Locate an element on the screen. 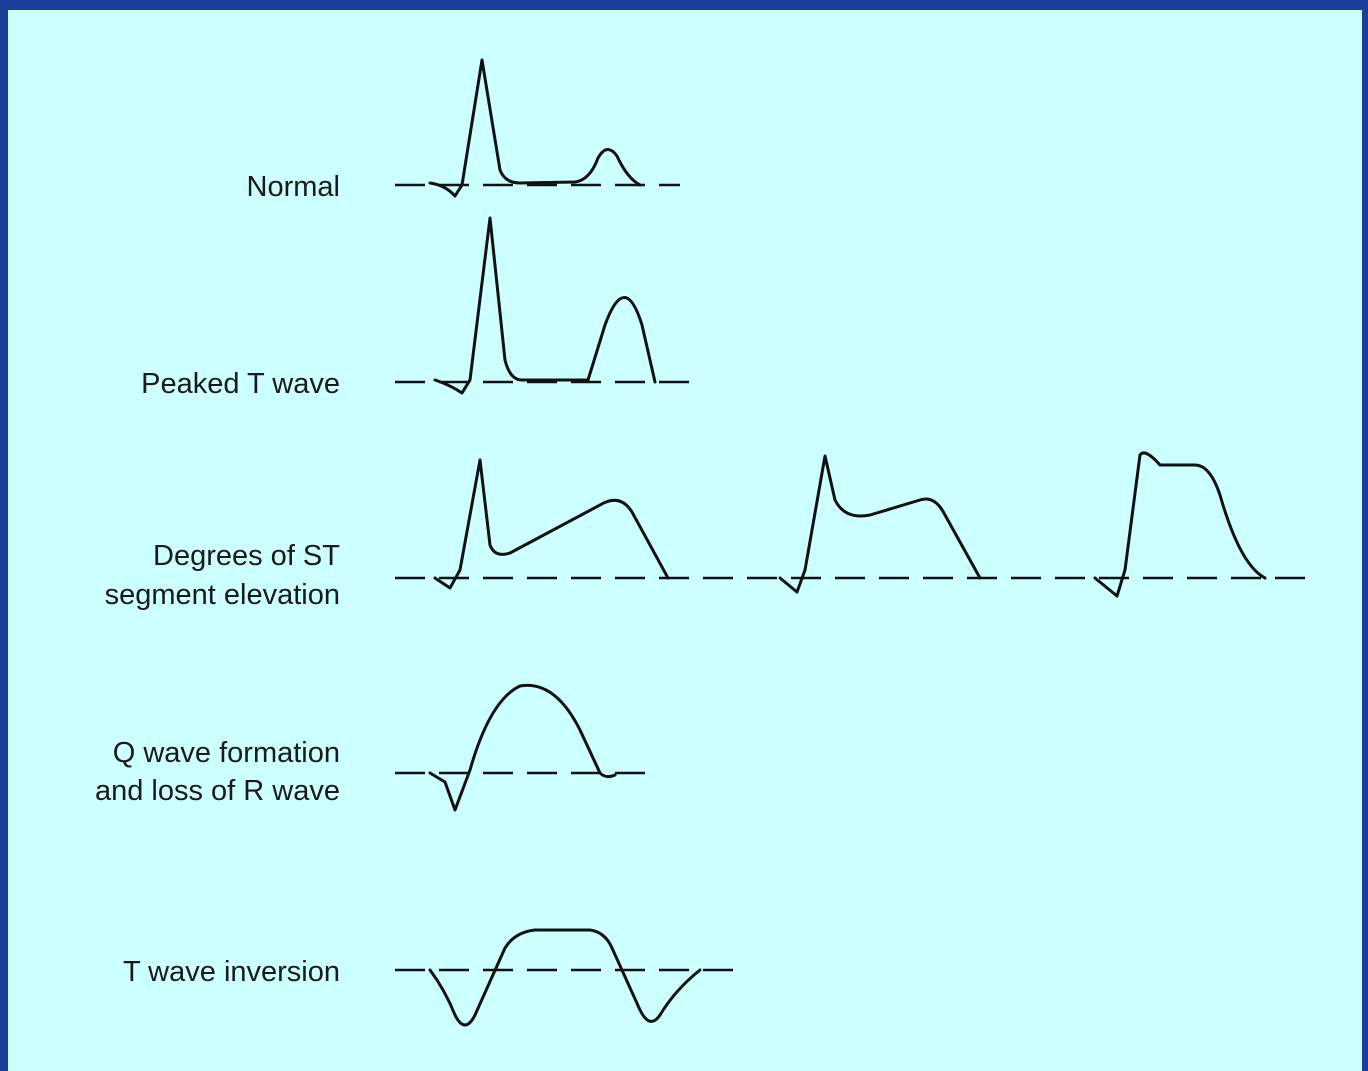 This screenshot has width=1368, height=1071. row-label: segment elevation is located at coordinates (222, 595).